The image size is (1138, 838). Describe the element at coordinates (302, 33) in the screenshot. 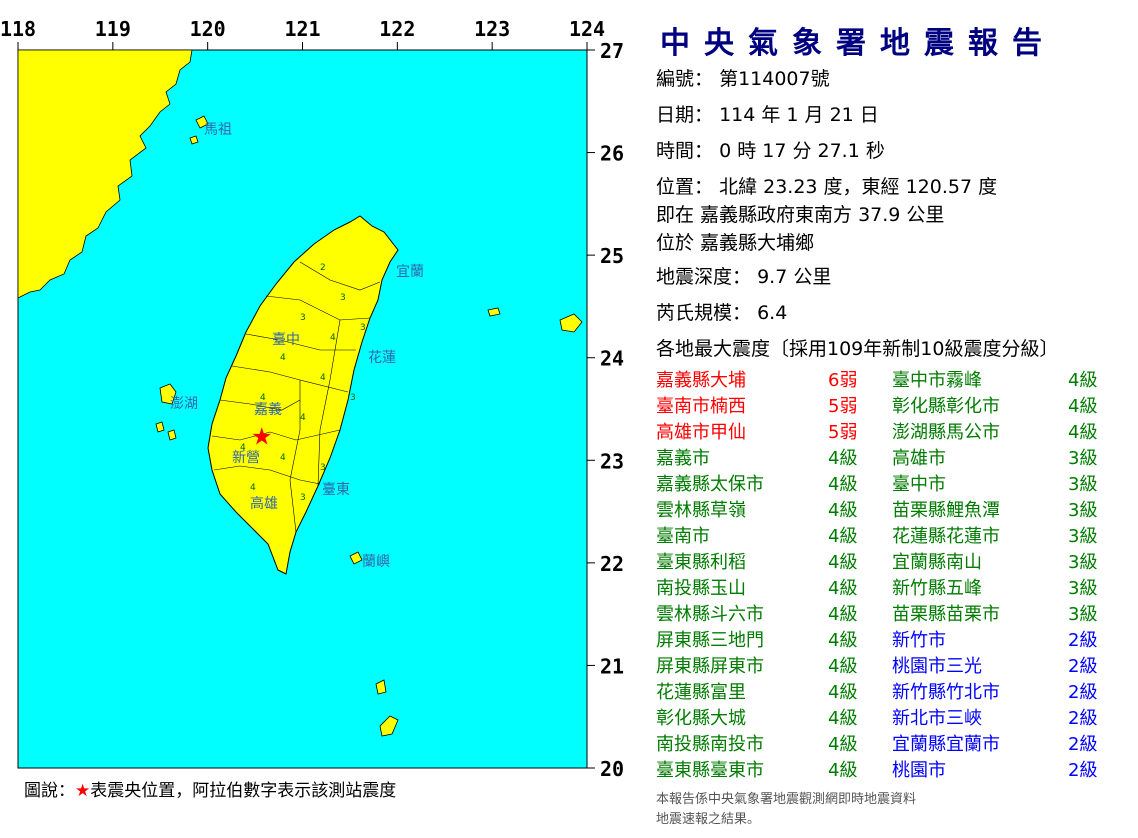

I see `longitude-axis: 118 119 120 121 122 123 124` at that location.